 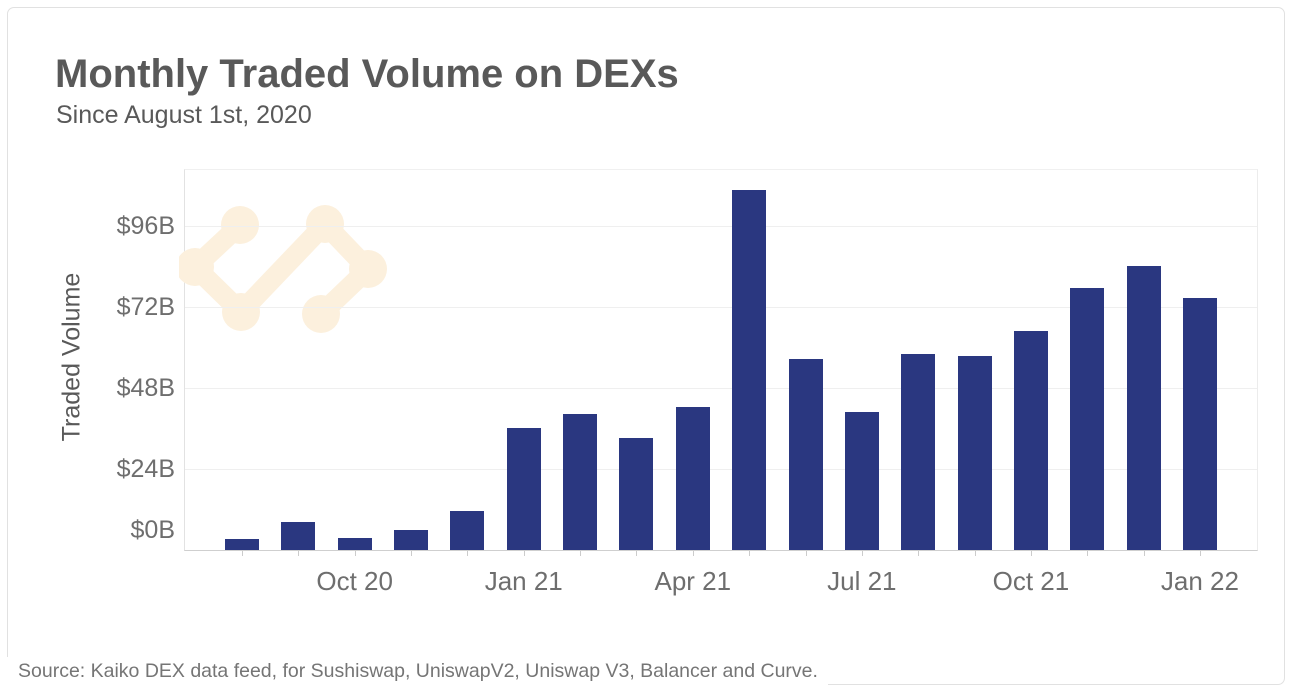 I want to click on y-axis-tick-label: $96B, so click(x=145, y=226).